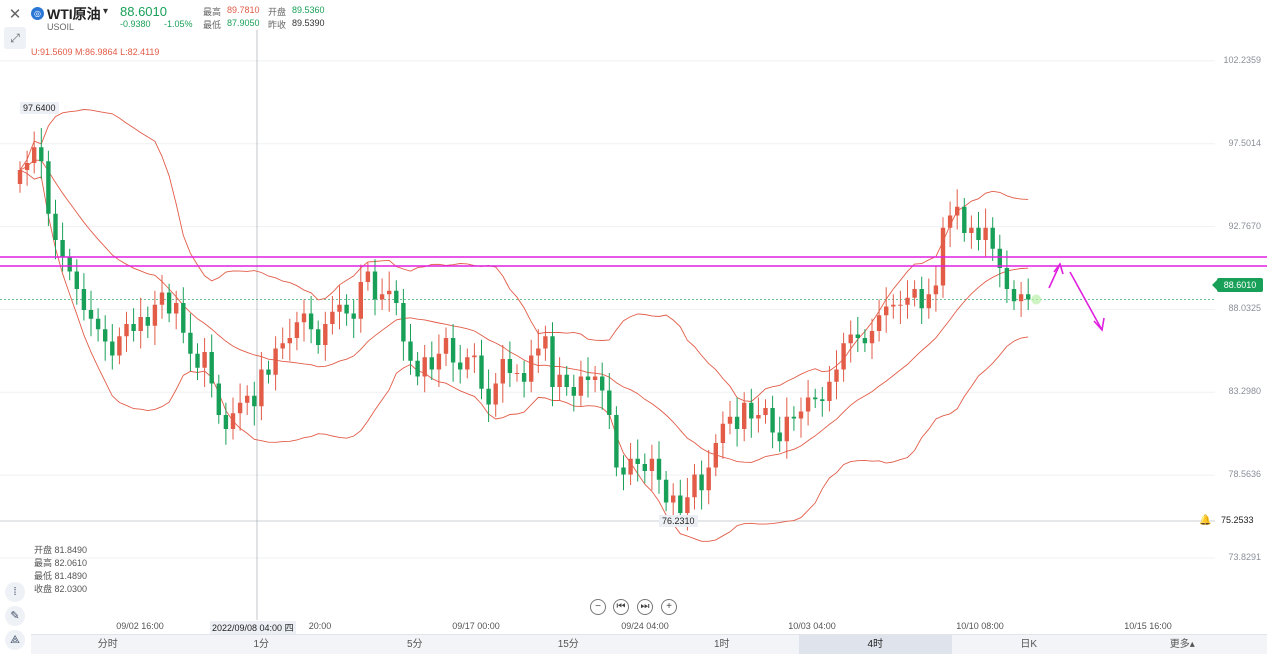 The height and width of the screenshot is (654, 1267). Describe the element at coordinates (1237, 285) in the screenshot. I see `current-price-tag: 88.6010` at that location.